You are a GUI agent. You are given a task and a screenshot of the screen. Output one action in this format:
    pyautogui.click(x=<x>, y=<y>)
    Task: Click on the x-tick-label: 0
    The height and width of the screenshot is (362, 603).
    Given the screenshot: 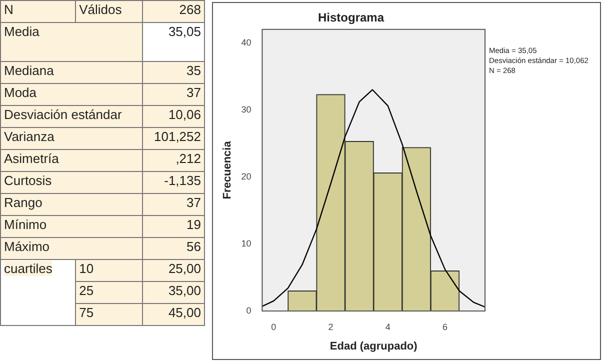 What is the action you would take?
    pyautogui.click(x=273, y=327)
    